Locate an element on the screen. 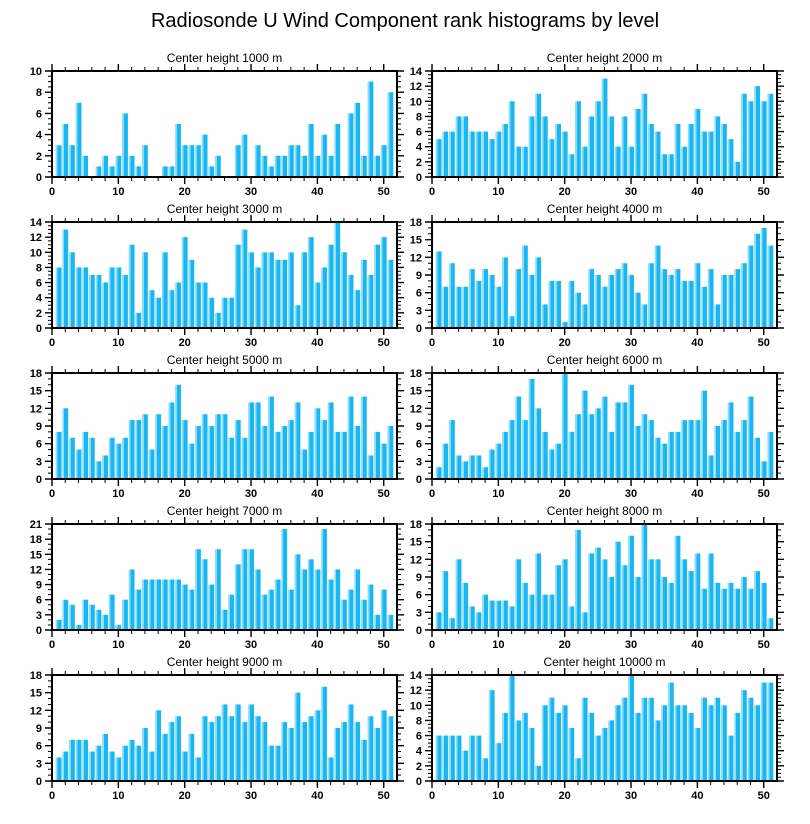 This screenshot has height=824, width=810. x-tick-label: 20 is located at coordinates (185, 795).